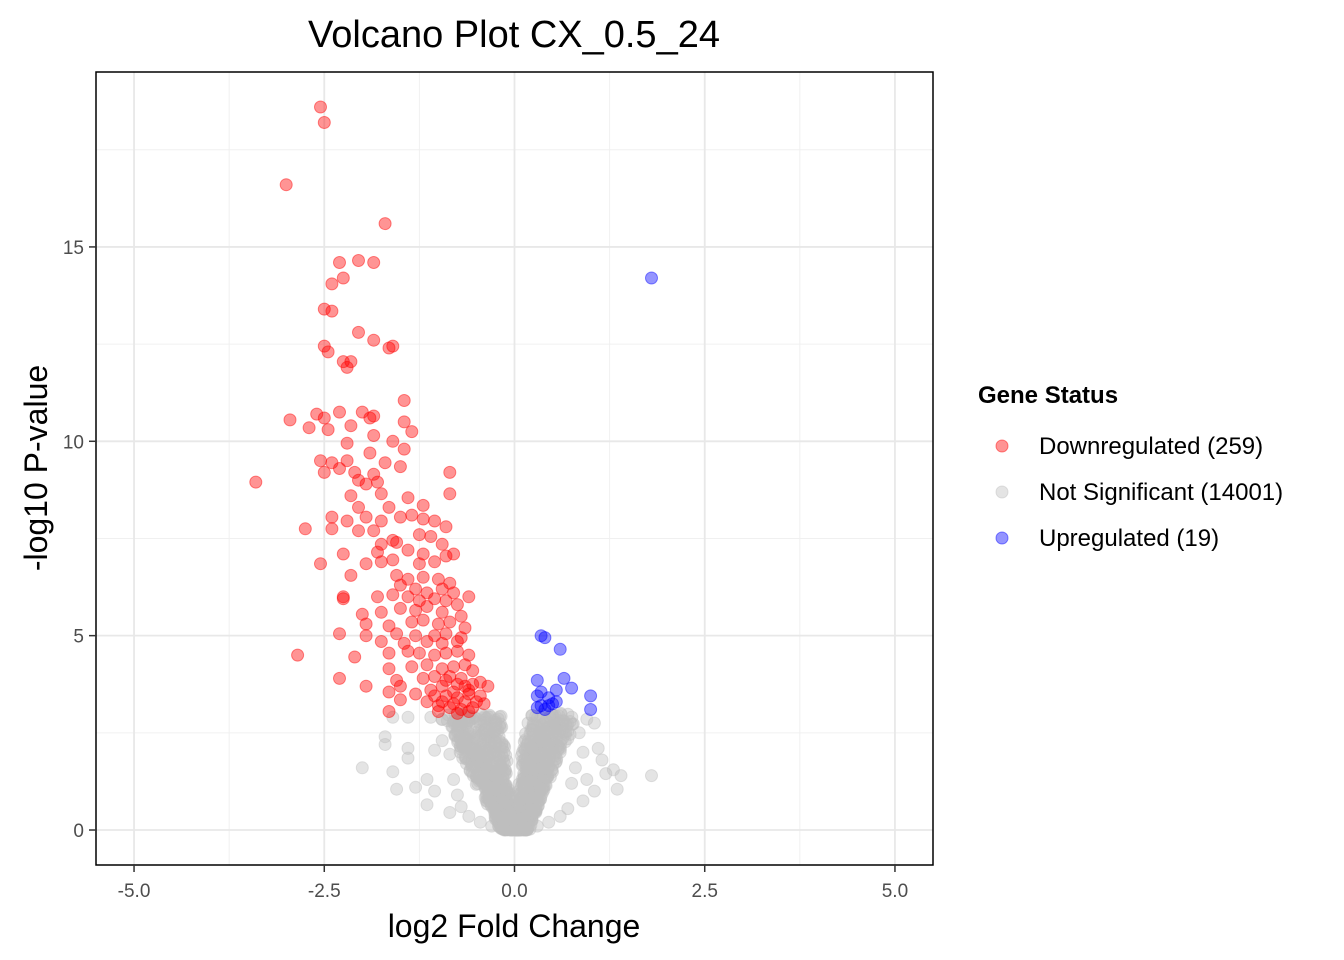  Describe the element at coordinates (591, 696) in the screenshot. I see `upregulated-point` at that location.